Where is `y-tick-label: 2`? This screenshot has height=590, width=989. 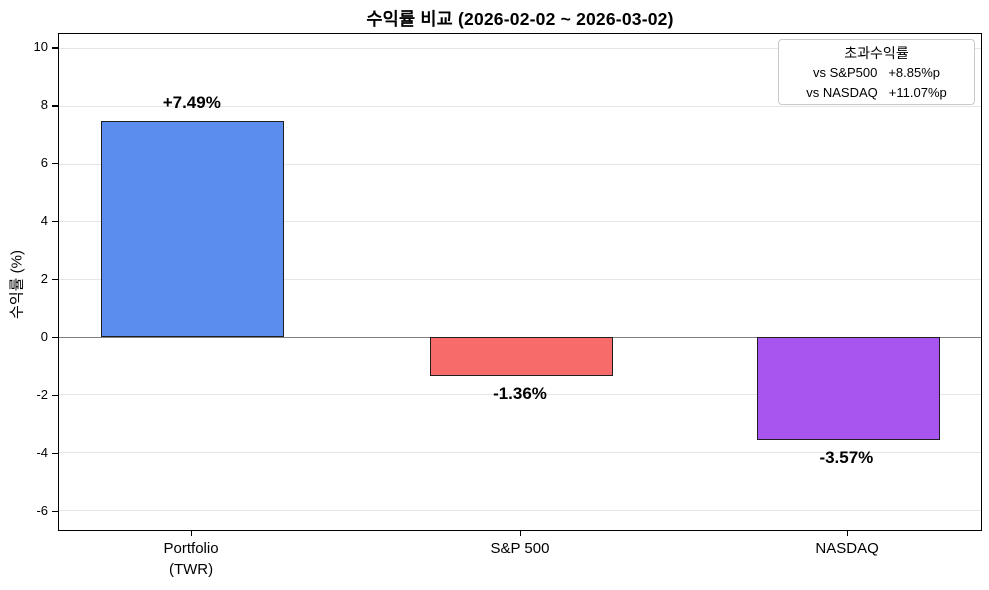
y-tick-label: 2 is located at coordinates (44, 279).